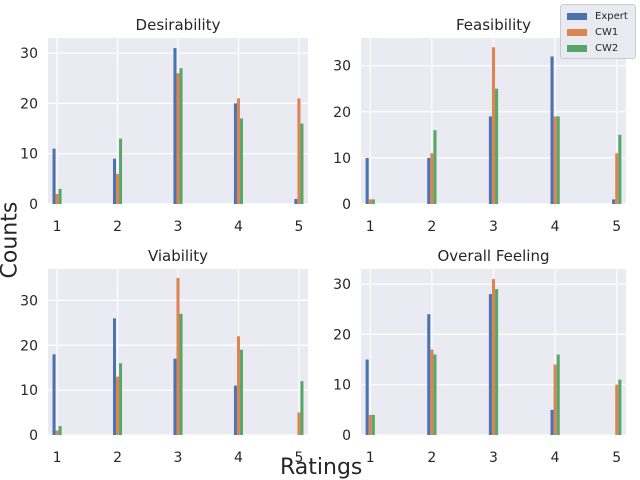  I want to click on x-axis-label: Ratings, so click(321, 467).